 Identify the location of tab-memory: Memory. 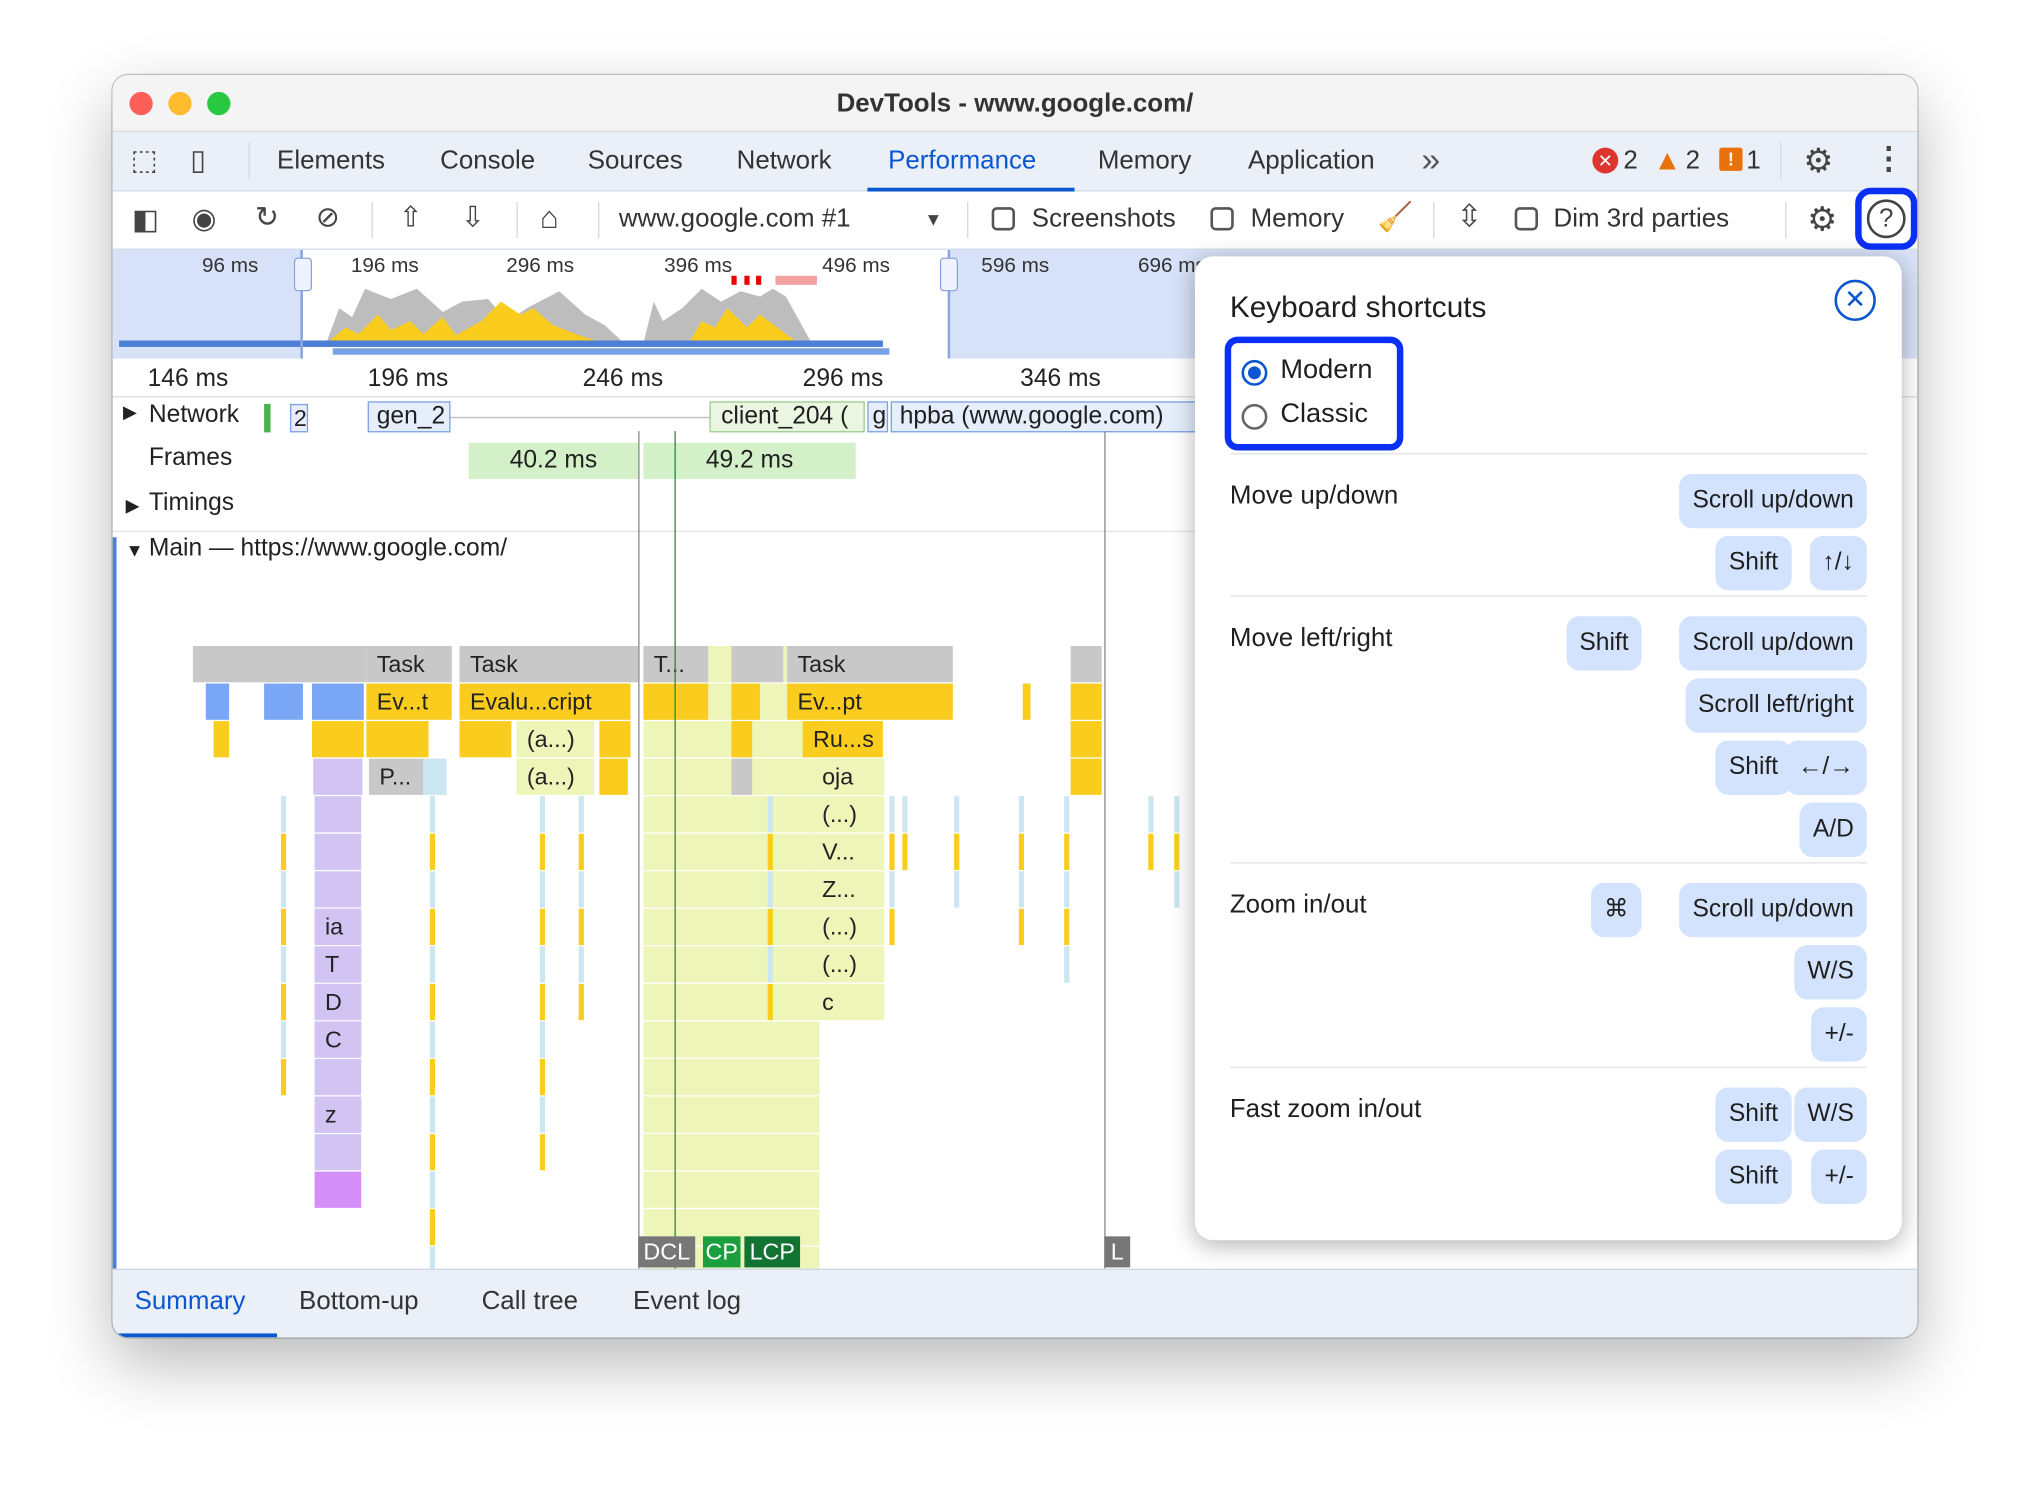
(1144, 160).